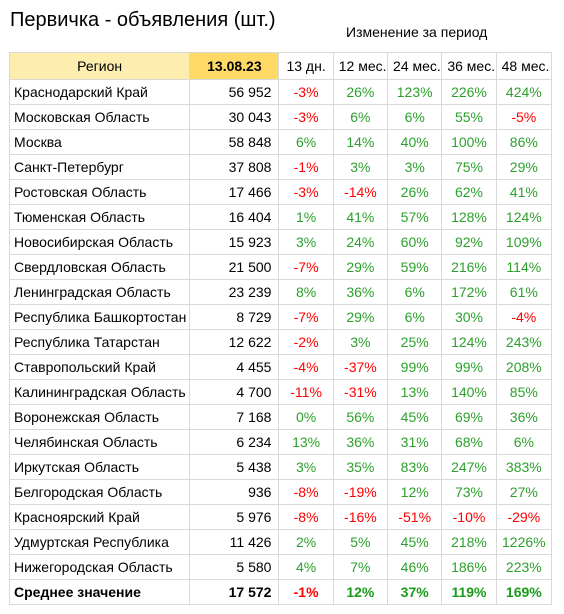 This screenshot has width=564, height=614. I want to click on listings-count-cell: 6 234, so click(234, 442).